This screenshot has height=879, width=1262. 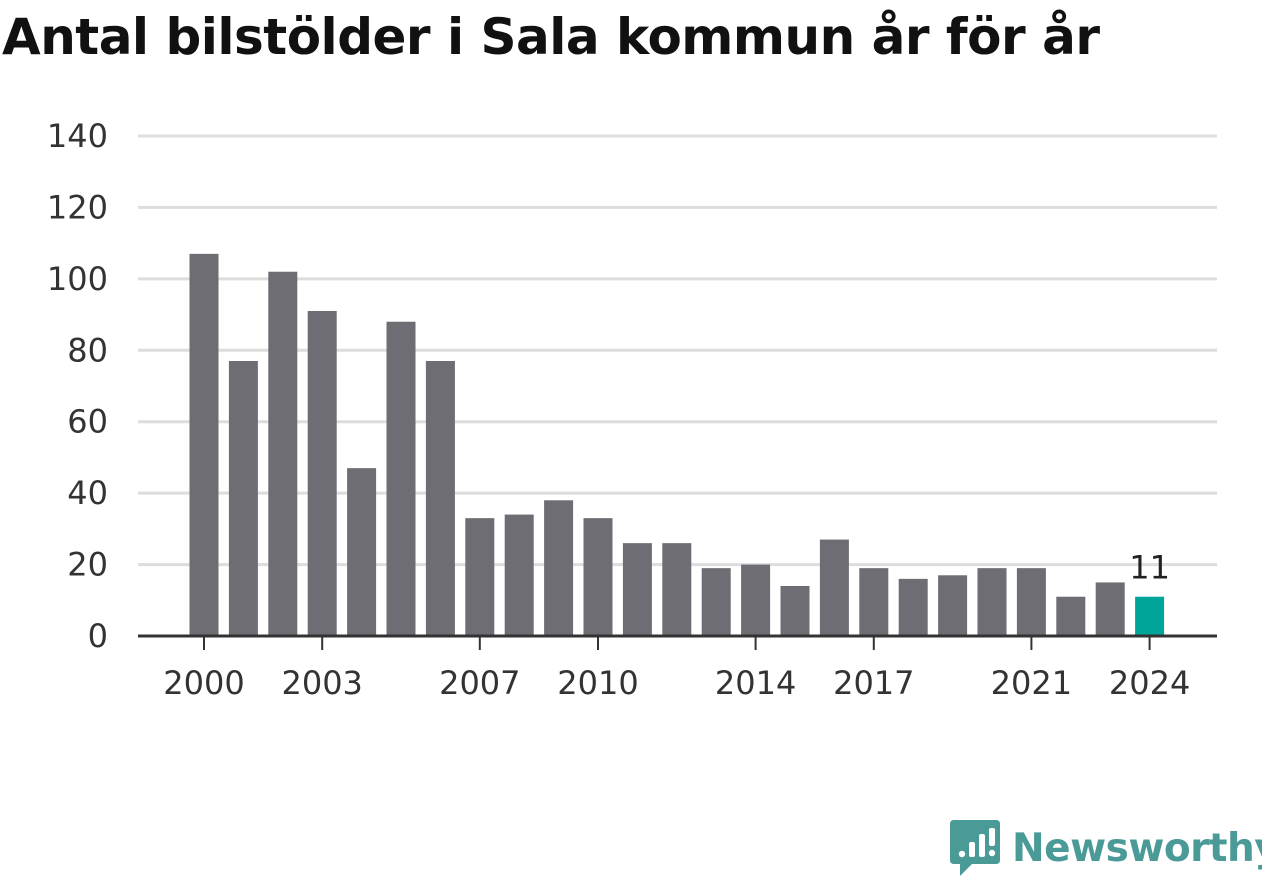 I want to click on x-axis, so click(x=677, y=642).